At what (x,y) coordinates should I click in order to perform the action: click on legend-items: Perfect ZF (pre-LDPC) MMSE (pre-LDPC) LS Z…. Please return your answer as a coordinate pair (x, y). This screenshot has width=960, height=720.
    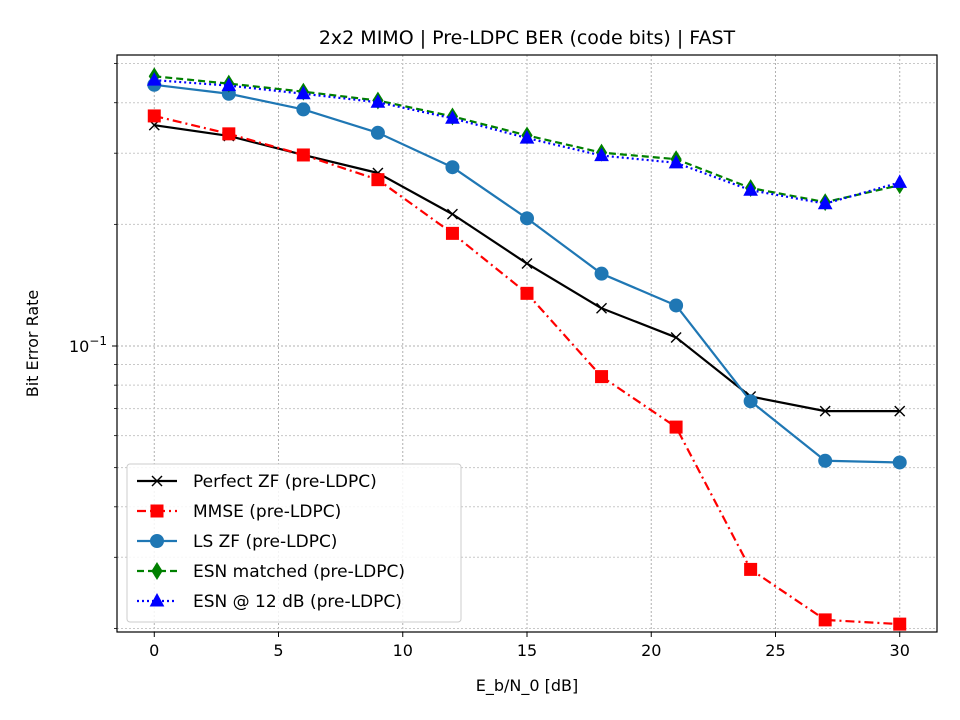
    Looking at the image, I should click on (271, 542).